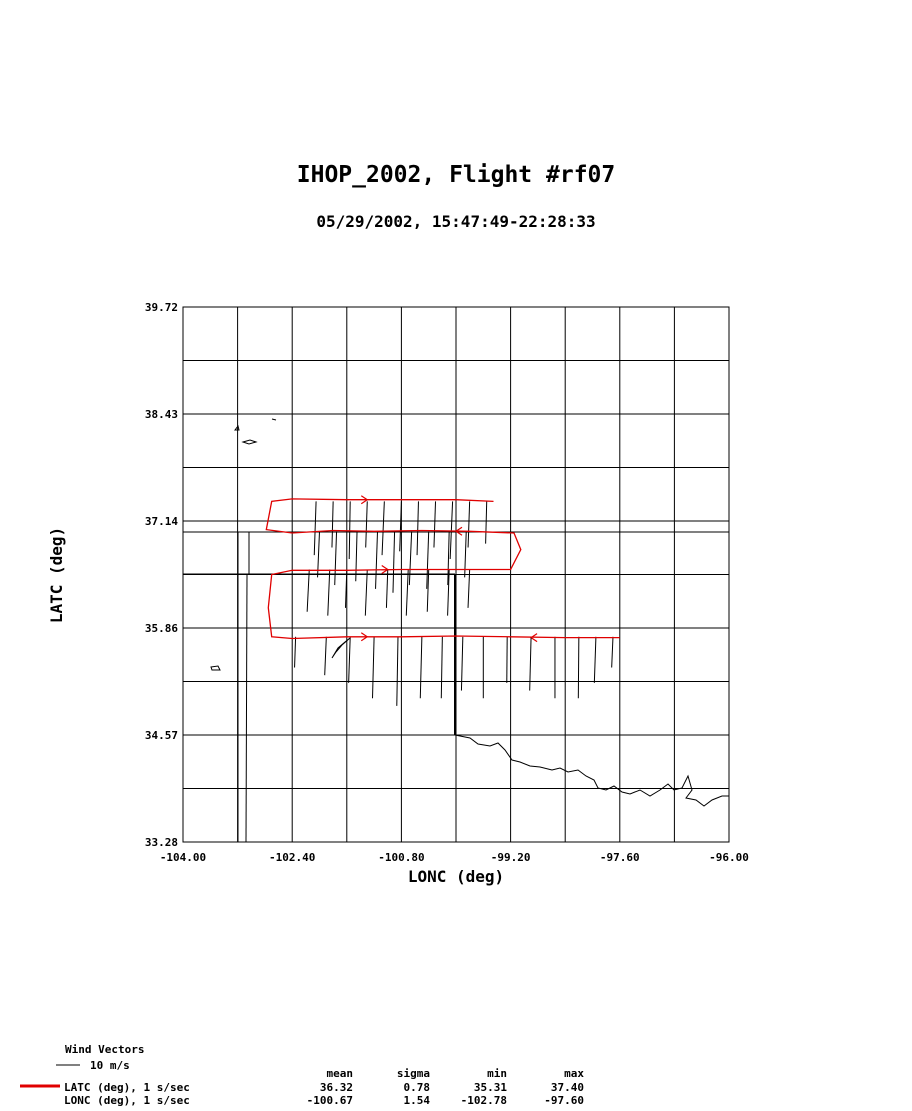 The width and height of the screenshot is (912, 1111). I want to click on x-tick-label: -100.80, so click(401, 857).